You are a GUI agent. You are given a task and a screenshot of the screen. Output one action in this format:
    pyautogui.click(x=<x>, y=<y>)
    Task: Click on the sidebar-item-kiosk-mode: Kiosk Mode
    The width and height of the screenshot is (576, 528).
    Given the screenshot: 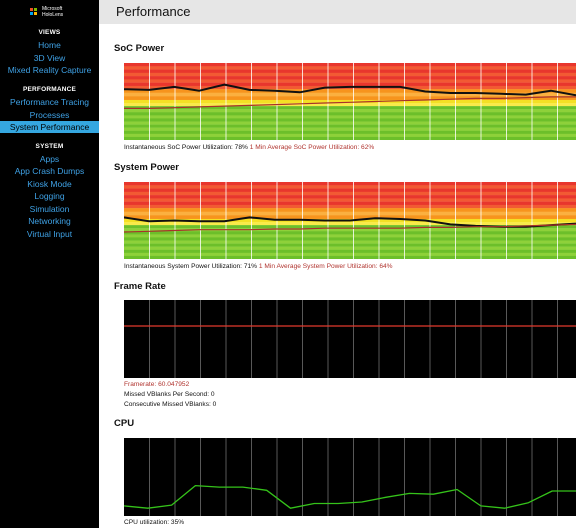 What is the action you would take?
    pyautogui.click(x=49, y=184)
    